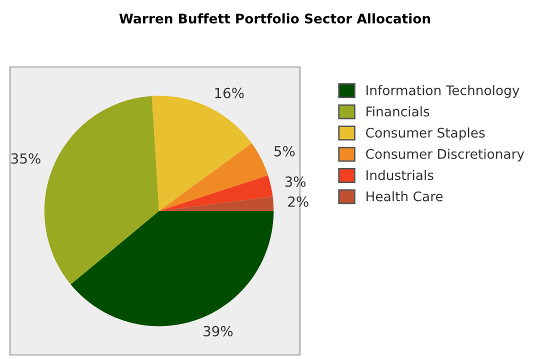  Describe the element at coordinates (400, 175) in the screenshot. I see `legend-label: Industrials` at that location.